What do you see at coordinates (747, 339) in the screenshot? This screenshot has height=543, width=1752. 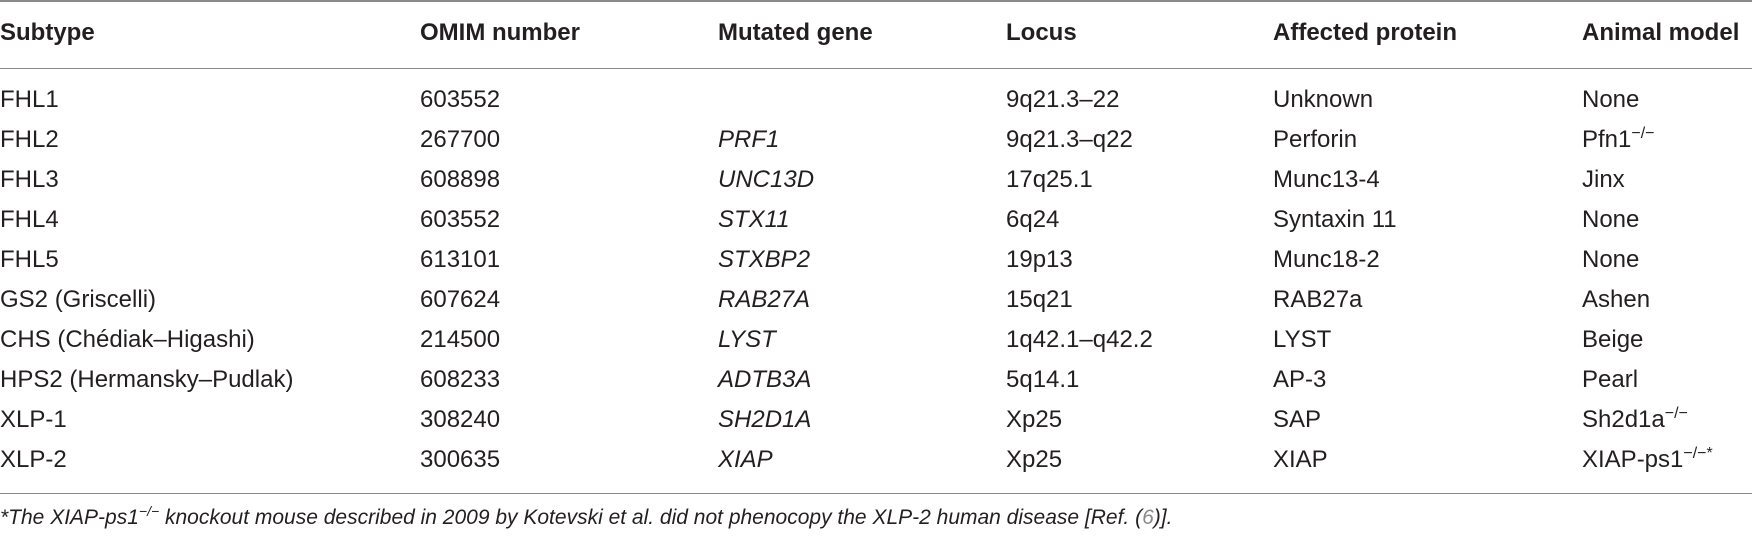 I see `cell-mutated-gene-text: LYST` at bounding box center [747, 339].